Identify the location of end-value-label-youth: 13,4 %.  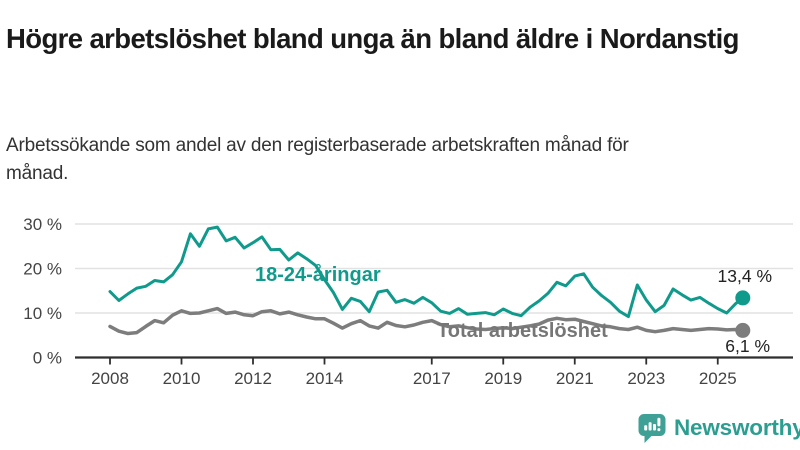
(745, 276).